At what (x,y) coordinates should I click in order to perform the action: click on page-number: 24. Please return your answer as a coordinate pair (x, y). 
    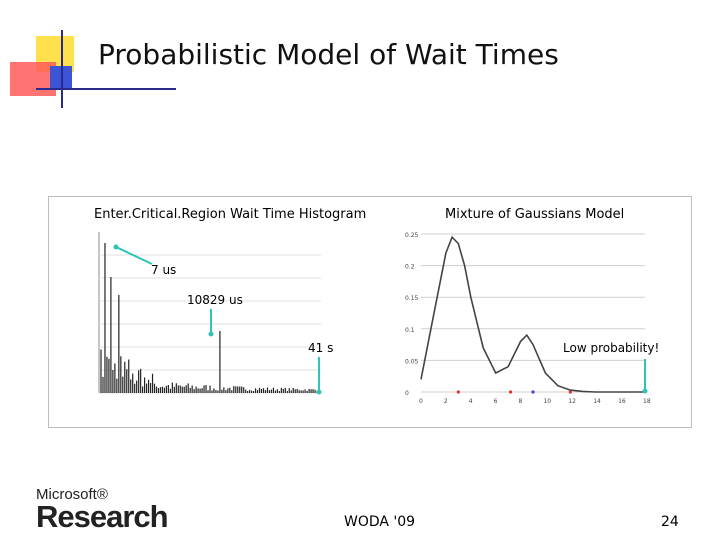
    Looking at the image, I should click on (670, 522).